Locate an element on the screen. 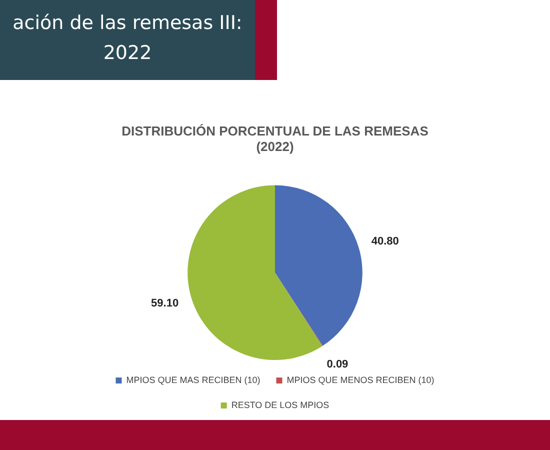 The image size is (550, 450). text: ación de las remesas III: 2022 is located at coordinates (128, 38).